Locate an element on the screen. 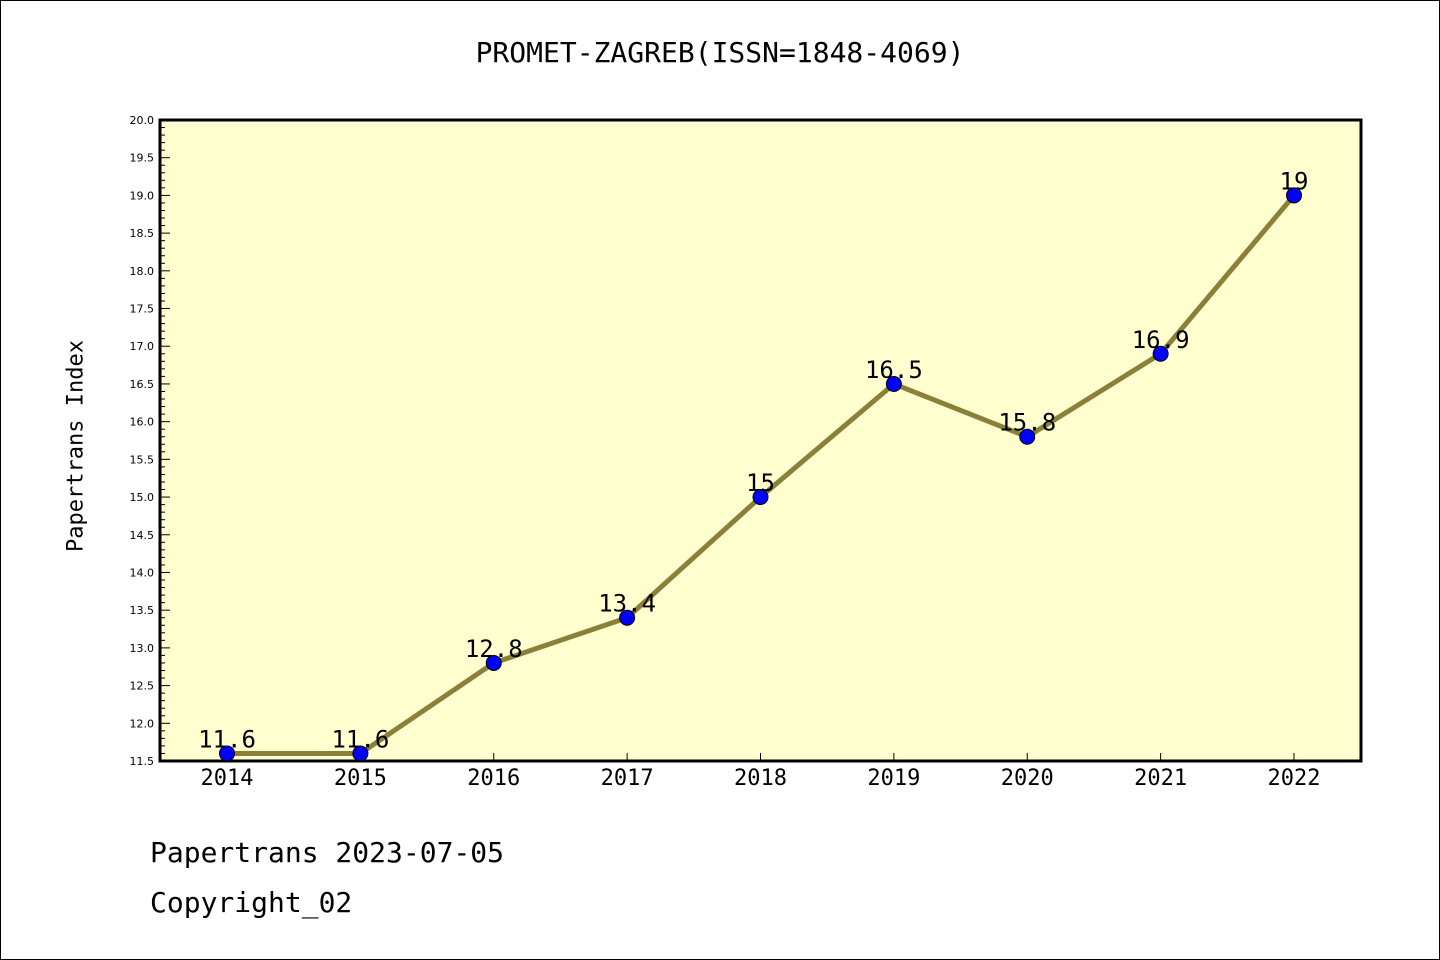 This screenshot has height=960, width=1440. y-tick-label: 14.0 is located at coordinates (142, 572).